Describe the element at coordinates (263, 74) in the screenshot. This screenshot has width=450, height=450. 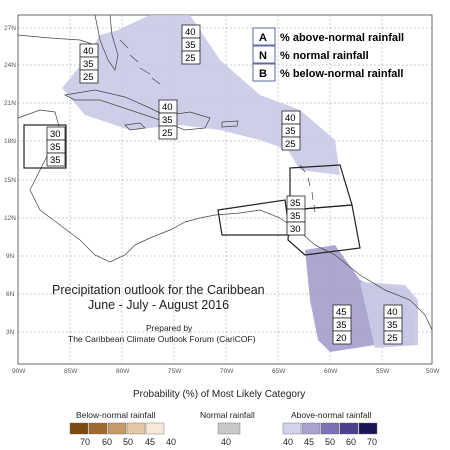
I see `key-letter: B` at that location.